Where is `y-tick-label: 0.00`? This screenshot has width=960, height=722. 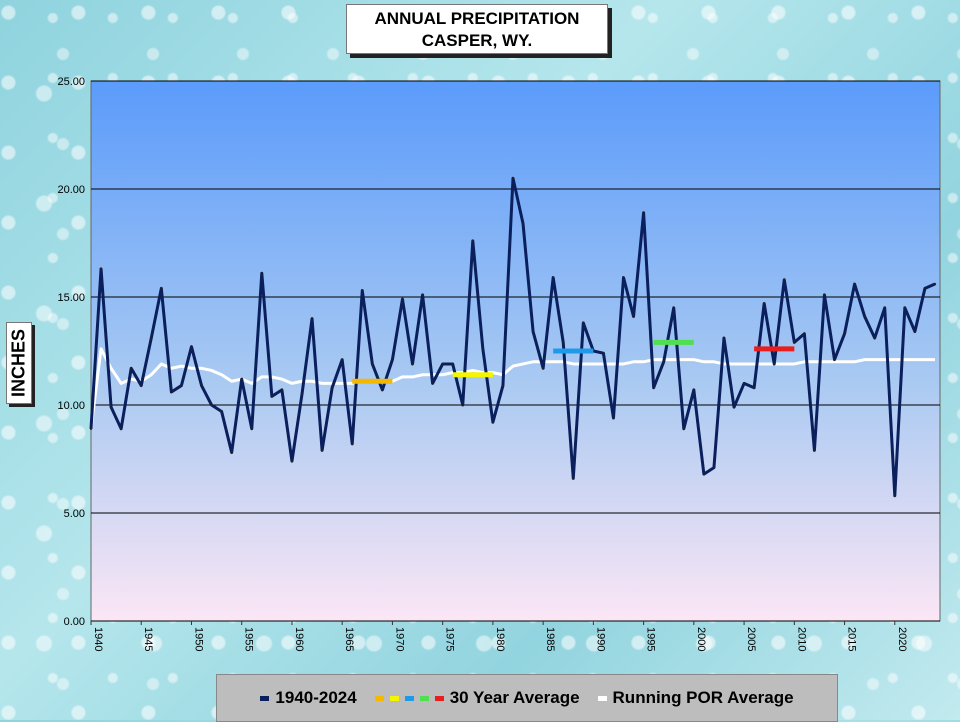 y-tick-label: 0.00 is located at coordinates (74, 622).